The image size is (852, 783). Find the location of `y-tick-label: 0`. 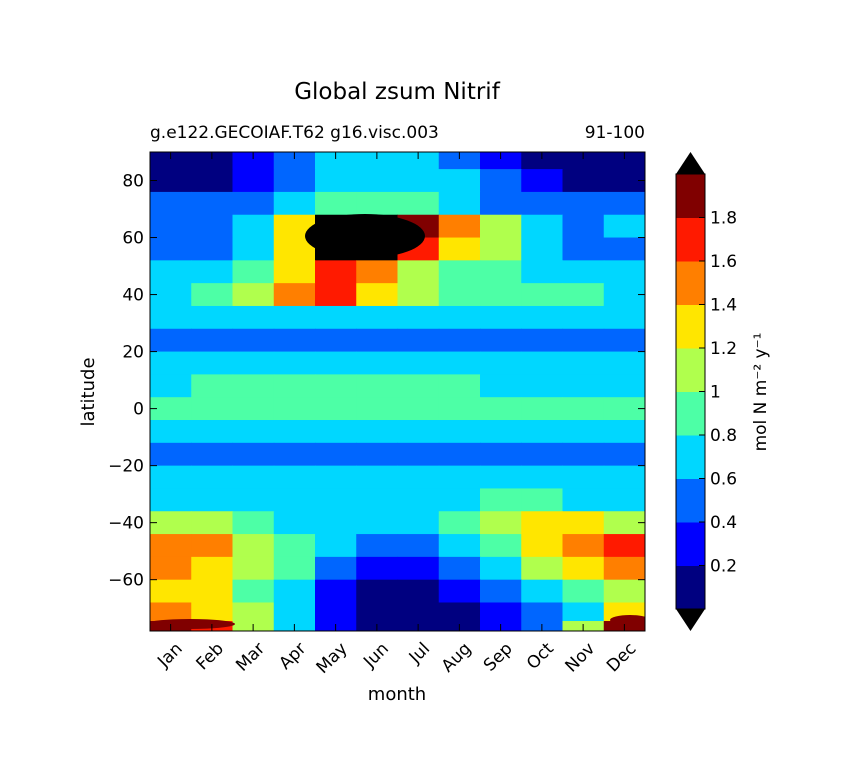

y-tick-label: 0 is located at coordinates (138, 410).